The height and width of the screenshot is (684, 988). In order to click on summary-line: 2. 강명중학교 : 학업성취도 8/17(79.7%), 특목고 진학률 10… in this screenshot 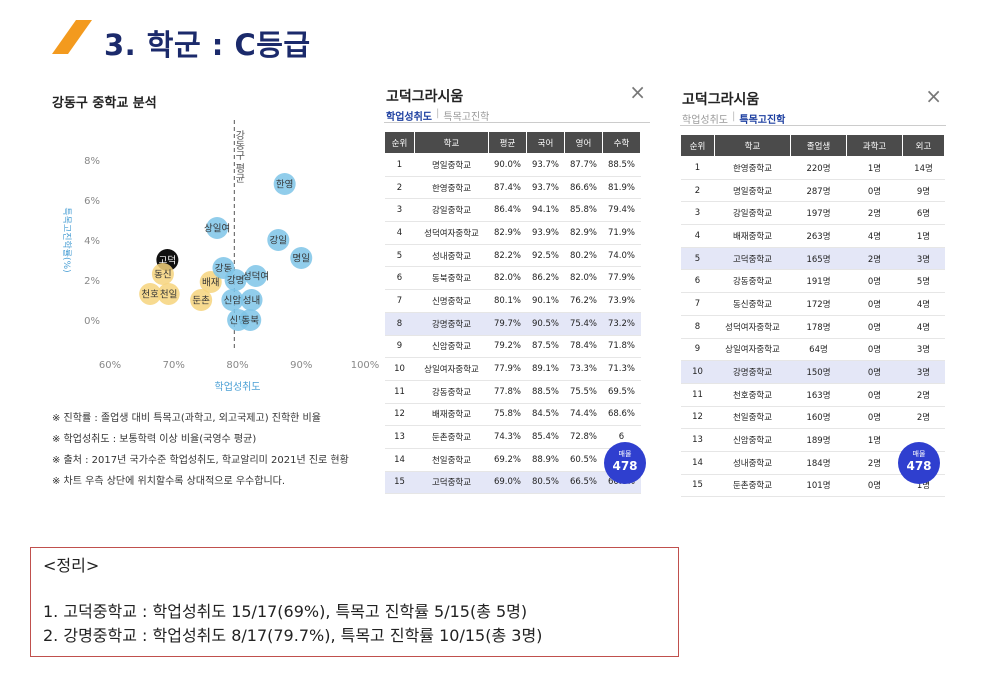, I will do `click(293, 635)`.